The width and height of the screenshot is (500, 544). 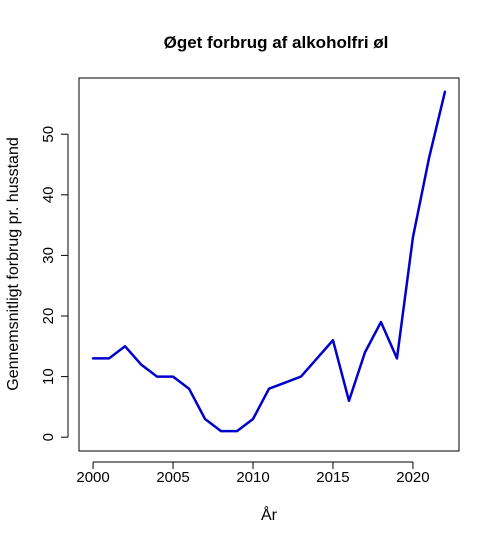 What do you see at coordinates (48, 255) in the screenshot?
I see `y-tick-label: 30` at bounding box center [48, 255].